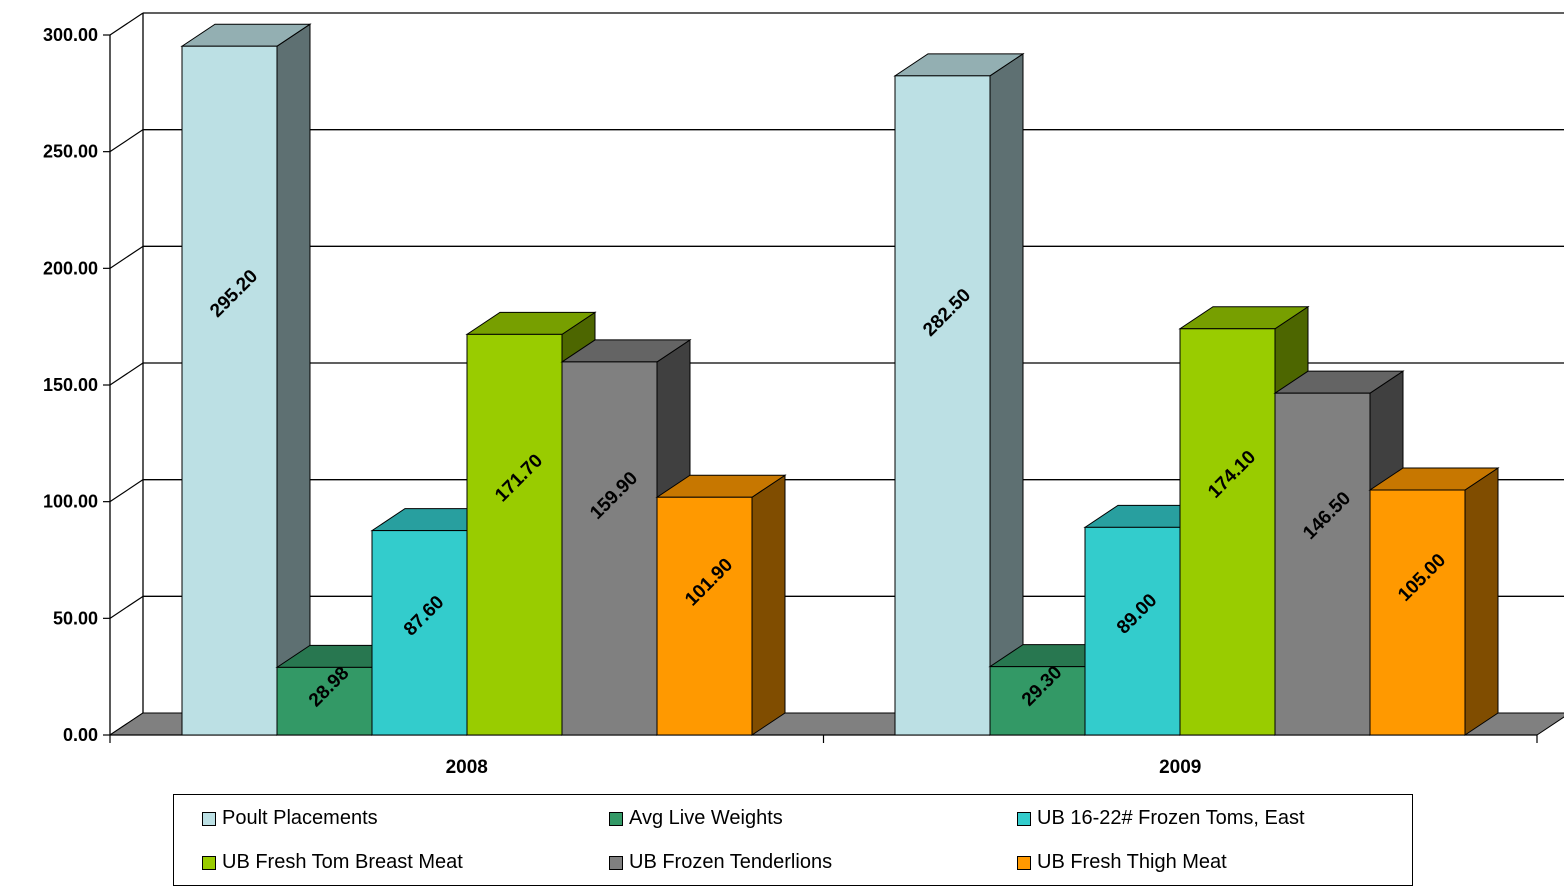 This screenshot has height=889, width=1564. What do you see at coordinates (75, 618) in the screenshot?
I see `y-tick-label: 50.00` at bounding box center [75, 618].